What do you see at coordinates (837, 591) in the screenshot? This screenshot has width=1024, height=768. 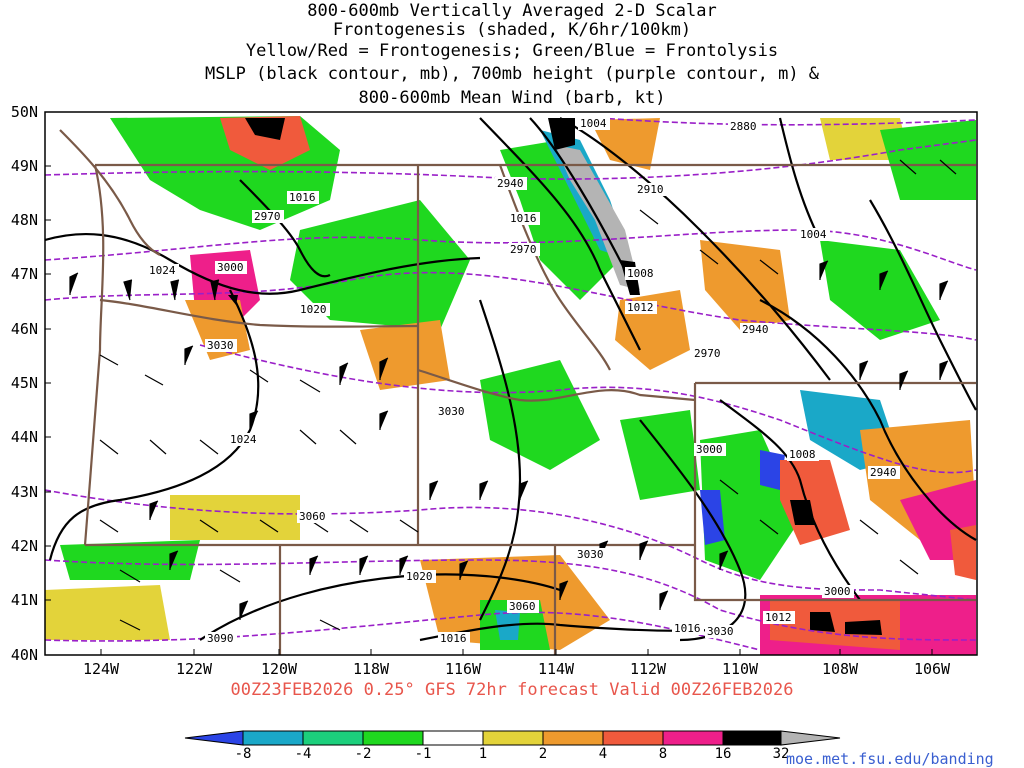 I see `svg-text: 3000` at bounding box center [837, 591].